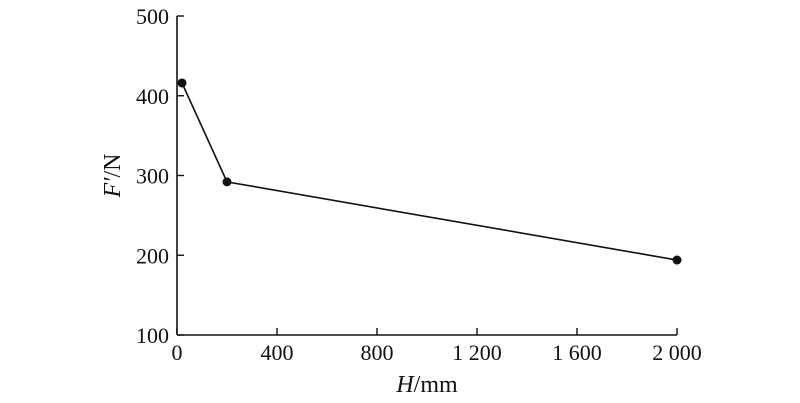  Describe the element at coordinates (152, 16) in the screenshot. I see `y-tick-label: 500` at that location.